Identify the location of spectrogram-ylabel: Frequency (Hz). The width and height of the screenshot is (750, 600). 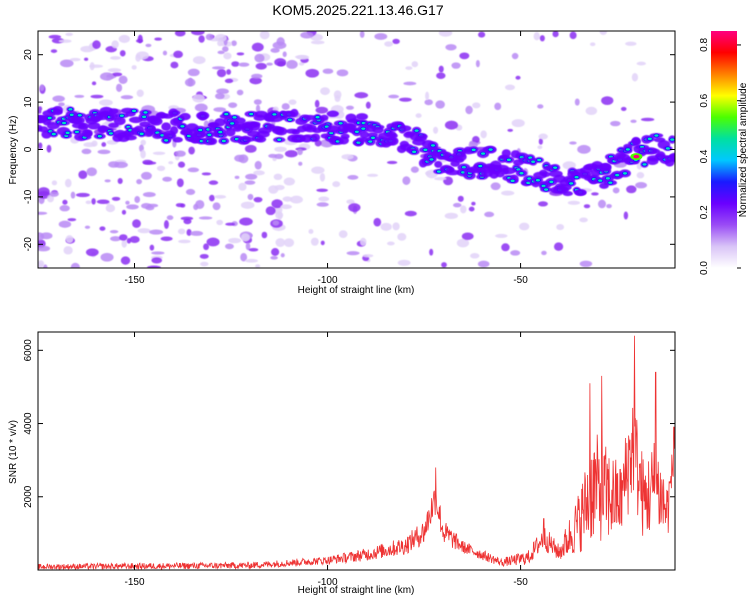
(13, 150).